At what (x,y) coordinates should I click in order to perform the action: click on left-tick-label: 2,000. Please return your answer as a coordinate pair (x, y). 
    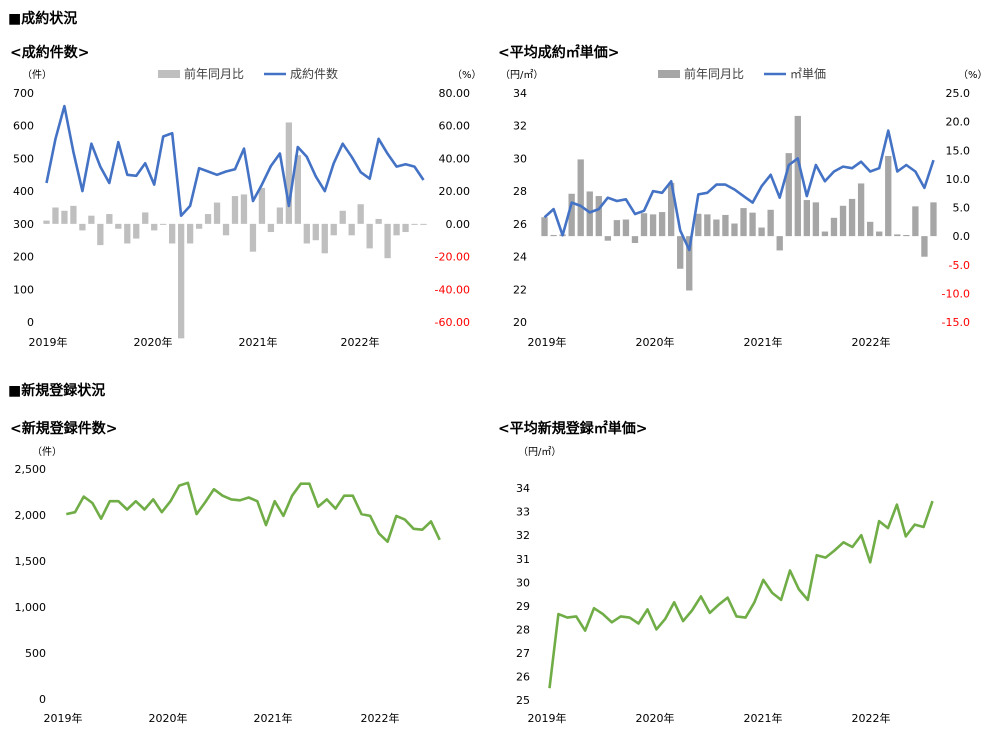
    Looking at the image, I should click on (31, 515).